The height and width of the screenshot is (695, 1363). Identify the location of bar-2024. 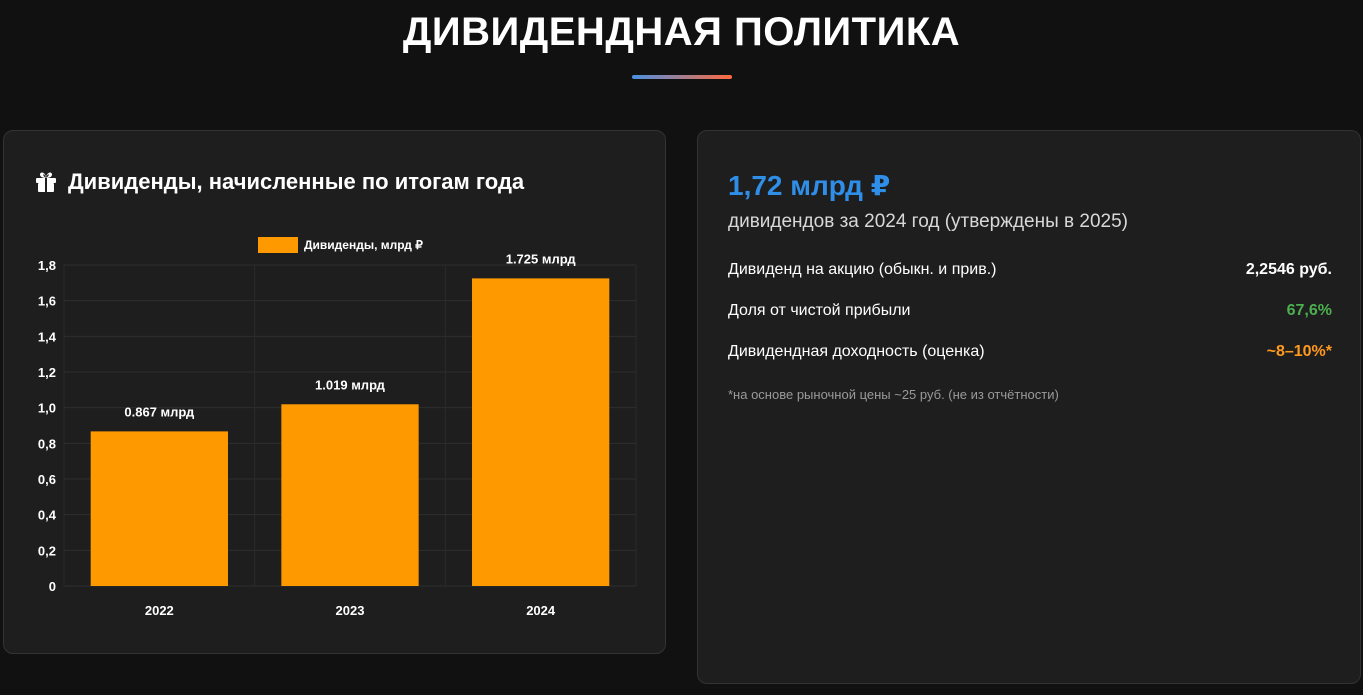
(541, 432).